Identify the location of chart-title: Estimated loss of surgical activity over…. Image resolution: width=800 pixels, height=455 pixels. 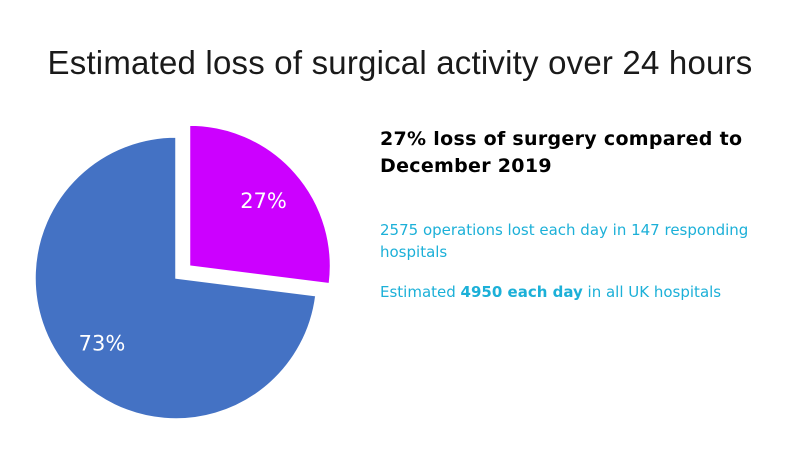
(400, 62).